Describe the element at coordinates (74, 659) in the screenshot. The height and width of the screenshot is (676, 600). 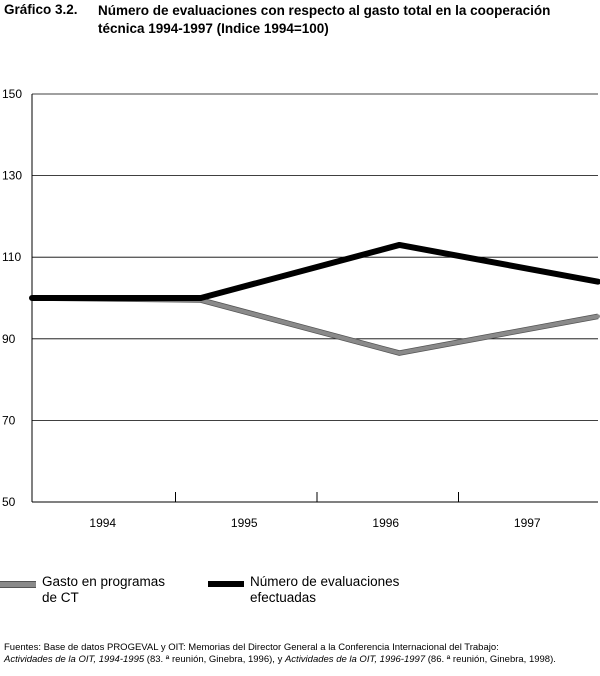
I see `source-ref1-title: Actividades de la OIT, 1994-1995` at that location.